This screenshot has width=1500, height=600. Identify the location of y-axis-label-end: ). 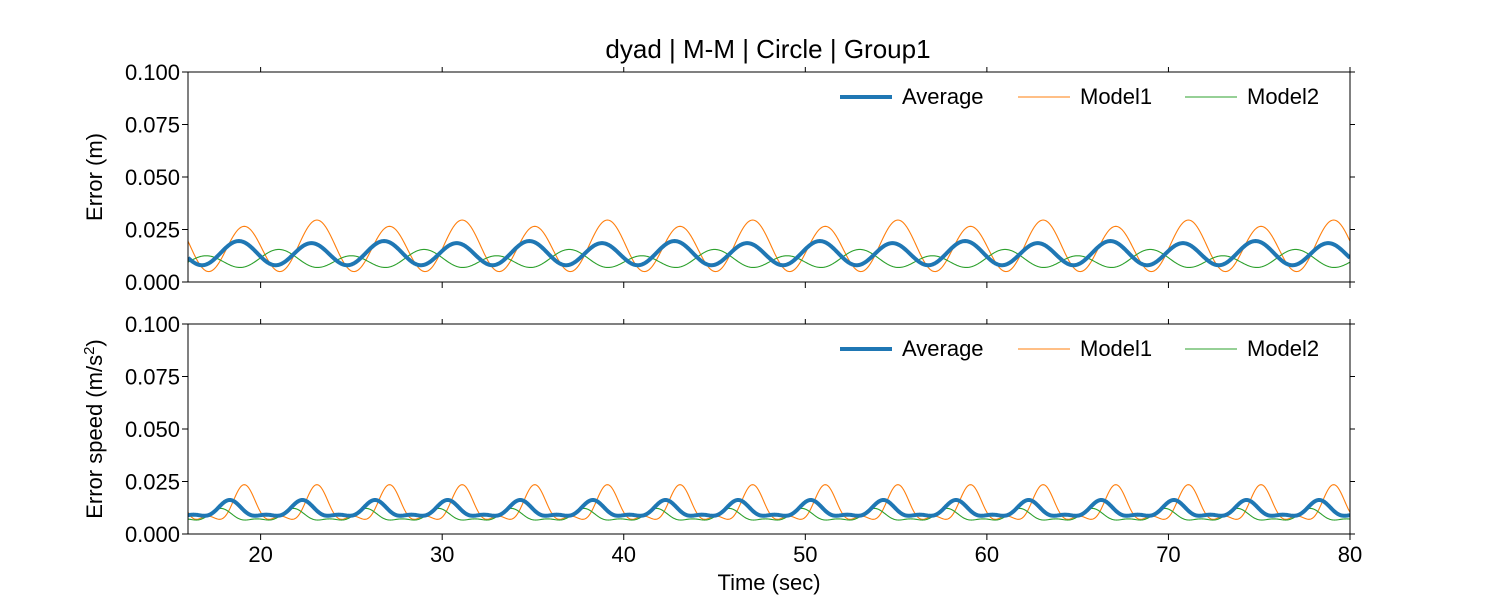
(94, 342).